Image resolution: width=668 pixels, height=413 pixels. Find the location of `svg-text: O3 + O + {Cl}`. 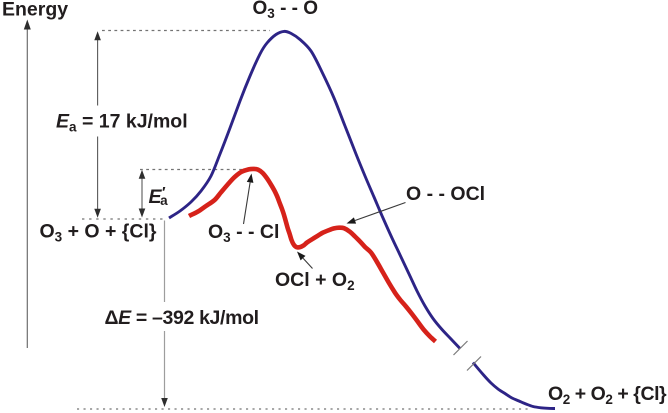

svg-text: O3 + O + {Cl} is located at coordinates (98, 233).